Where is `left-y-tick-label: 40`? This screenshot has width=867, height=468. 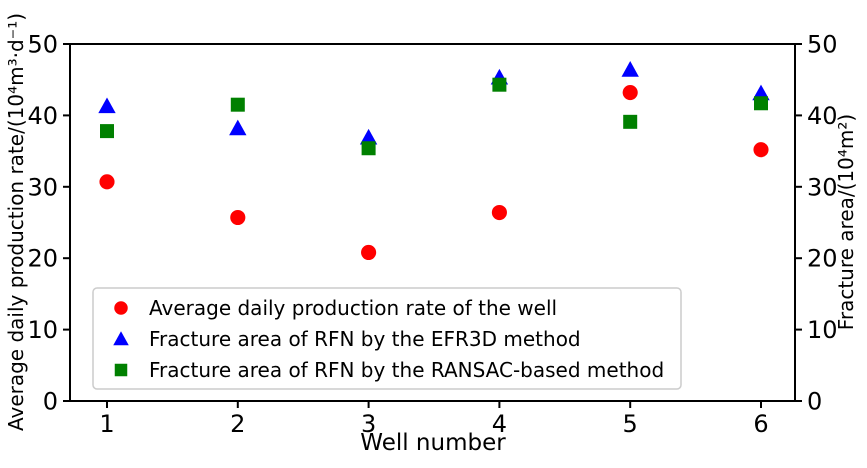 left-y-tick-label: 40 is located at coordinates (42, 116).